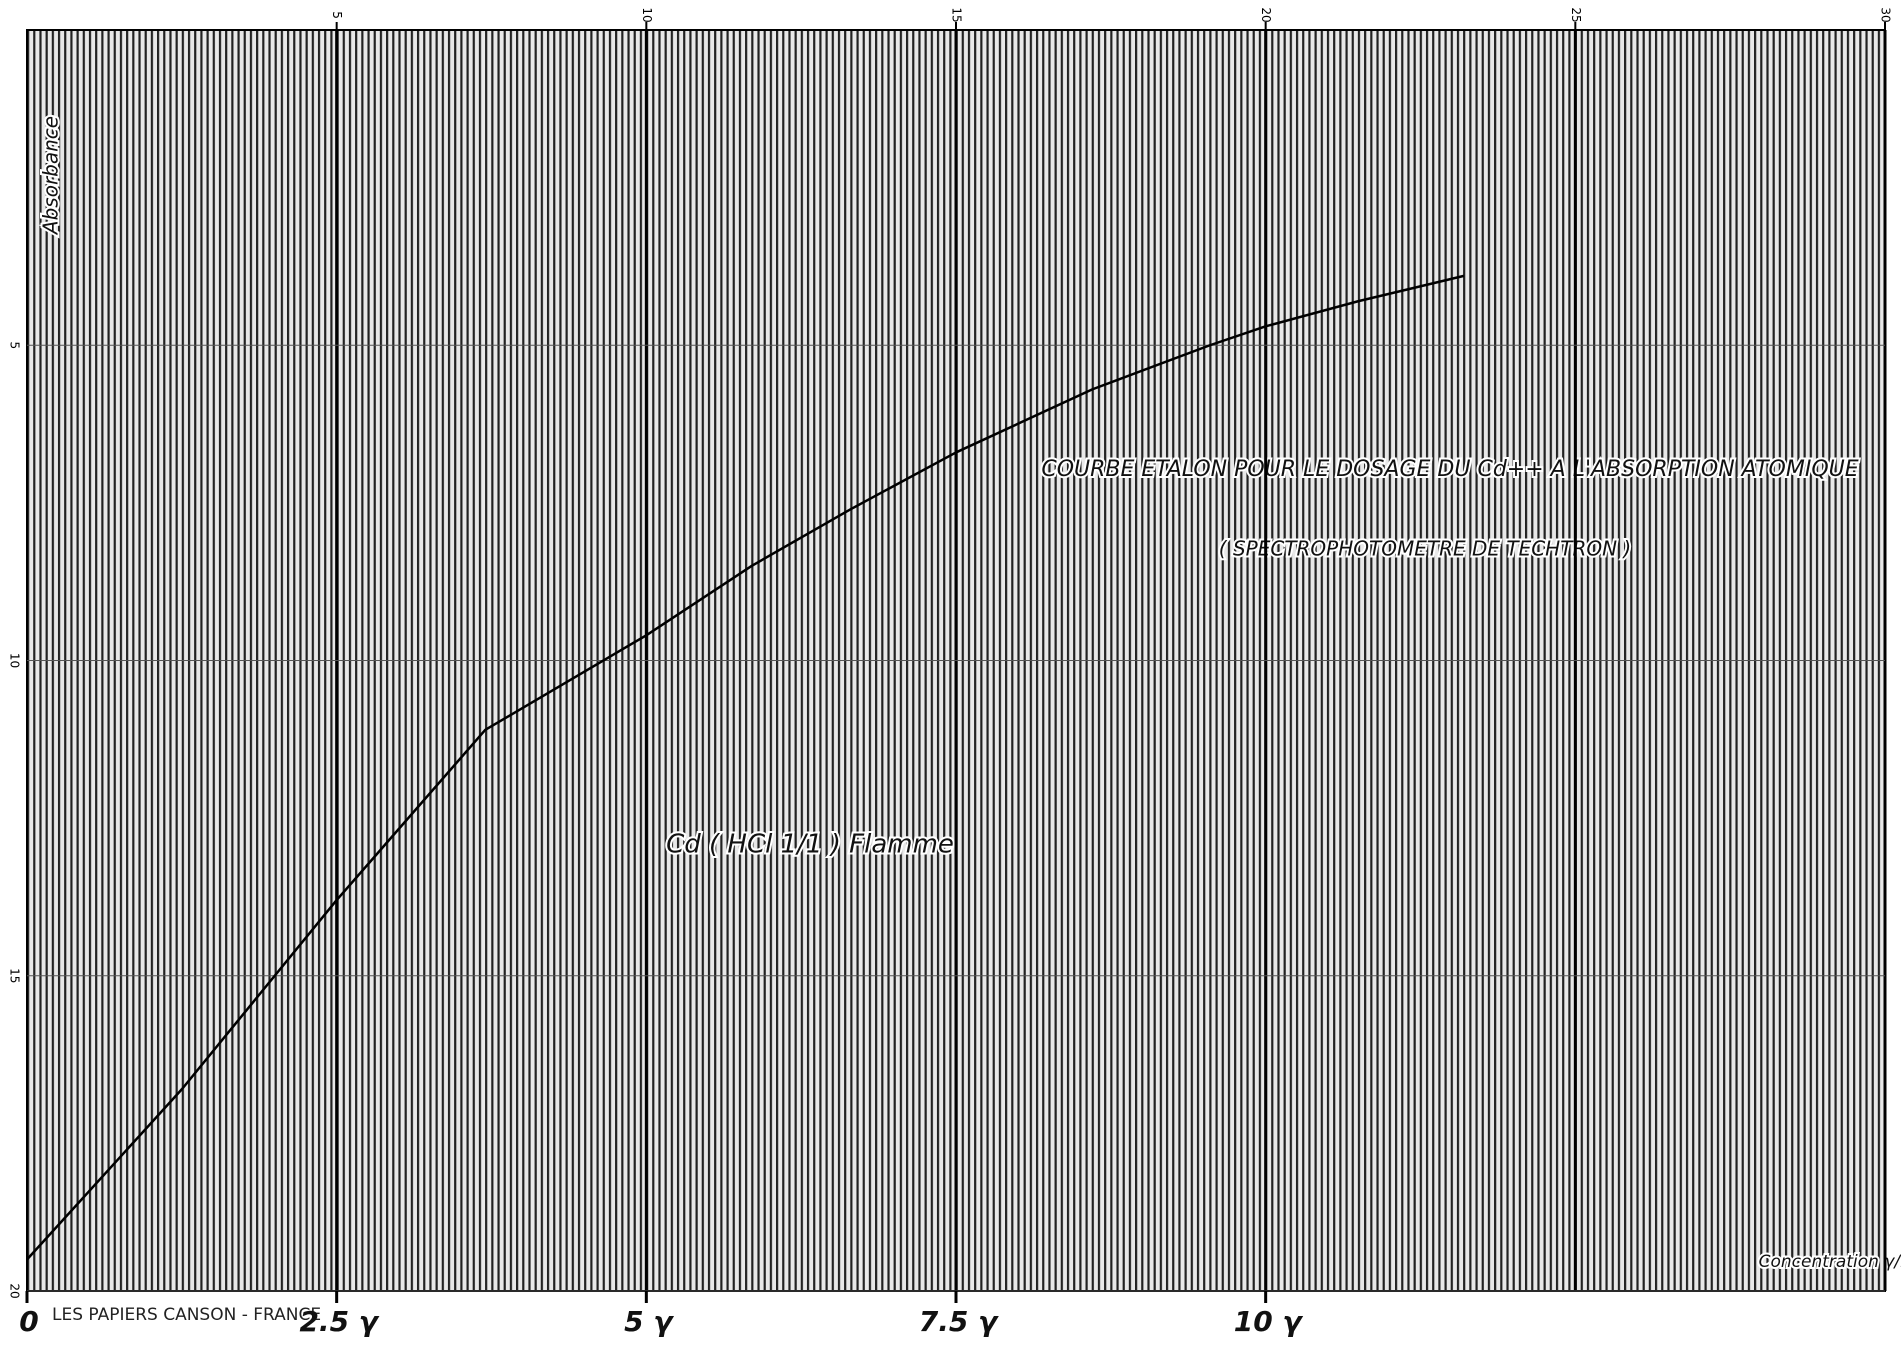 The height and width of the screenshot is (1350, 1901). Describe the element at coordinates (1266, 14) in the screenshot. I see `x-tick-label: 20` at that location.